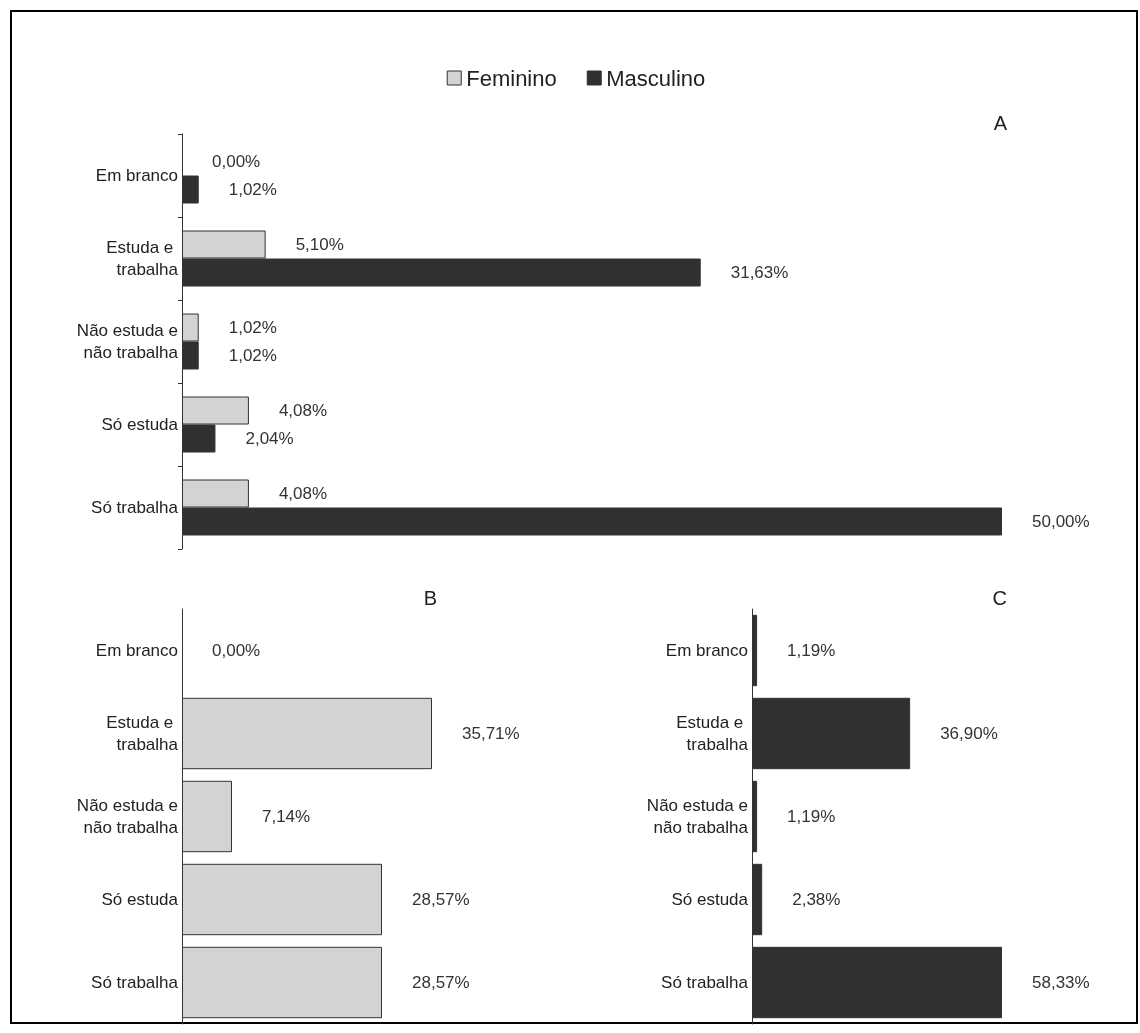  I want to click on data-label: 31,63%, so click(759, 272).